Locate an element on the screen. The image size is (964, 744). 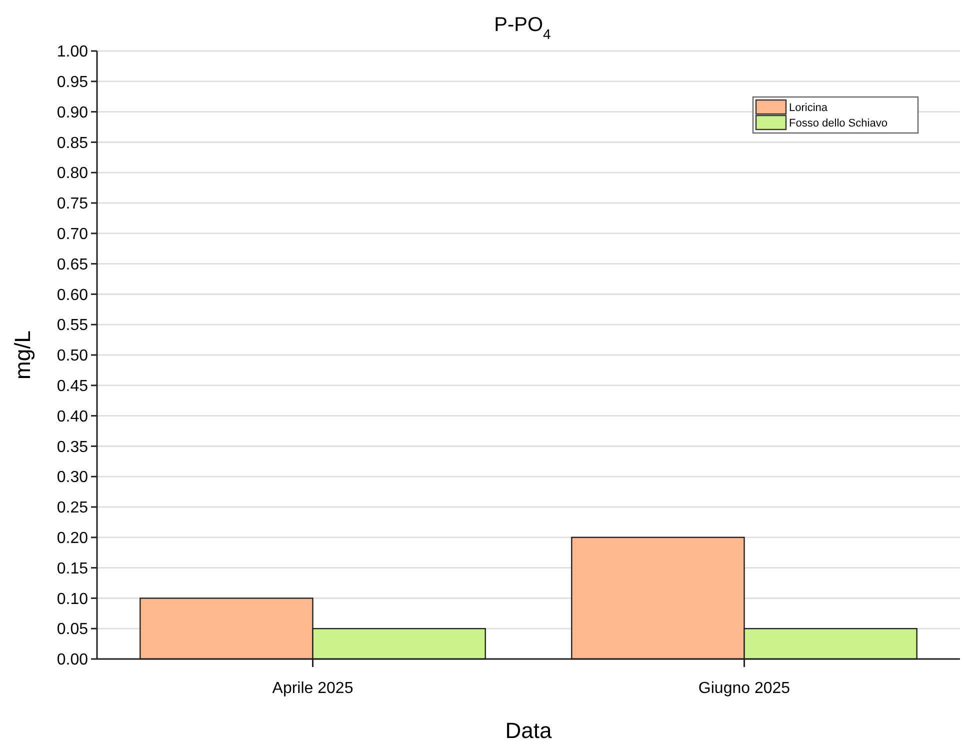
y-tick-label: 0.75 is located at coordinates (72, 204).